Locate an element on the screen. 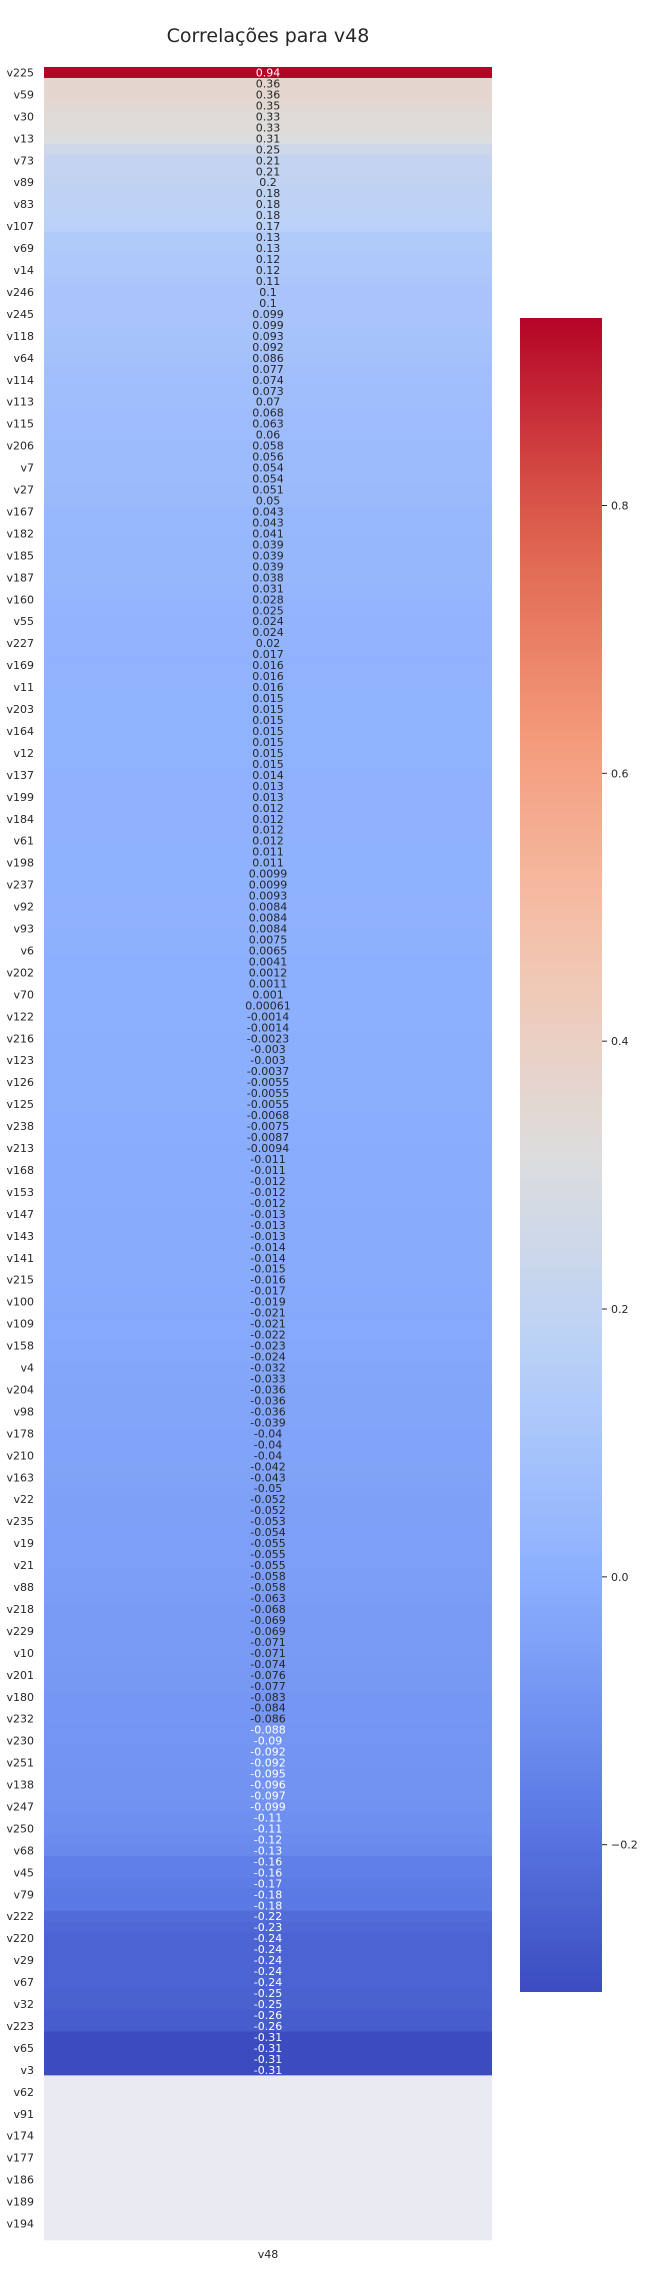 The width and height of the screenshot is (645, 2269). cell-annotation: 0.18 is located at coordinates (268, 193).